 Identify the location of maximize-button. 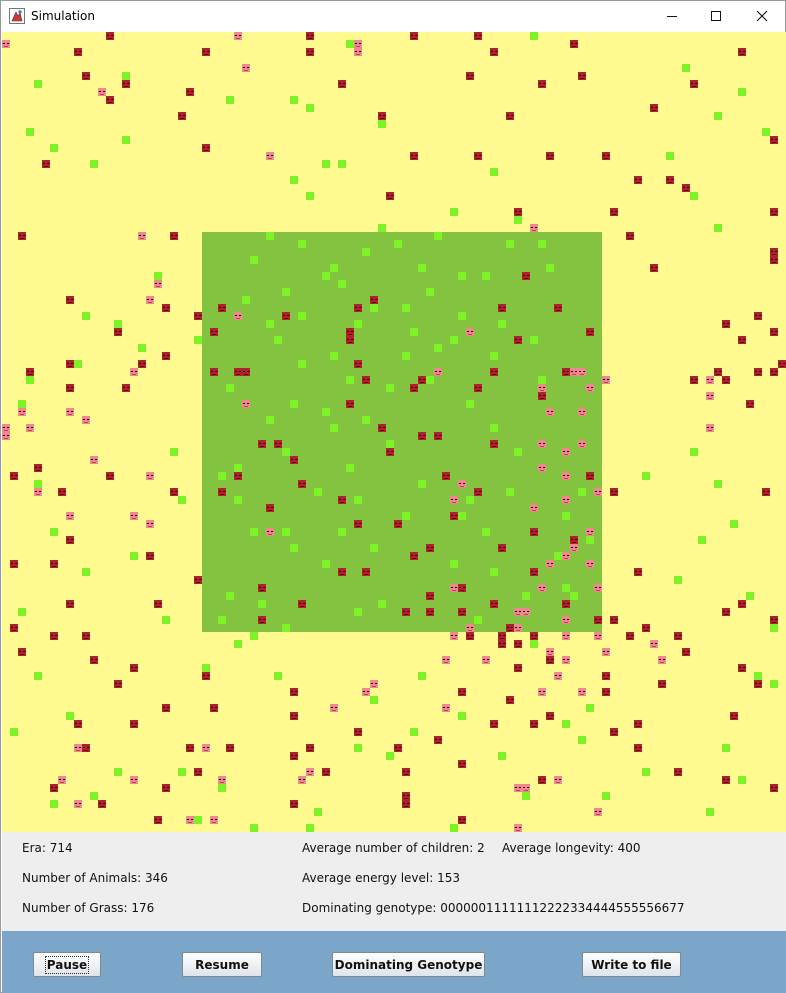
(716, 16).